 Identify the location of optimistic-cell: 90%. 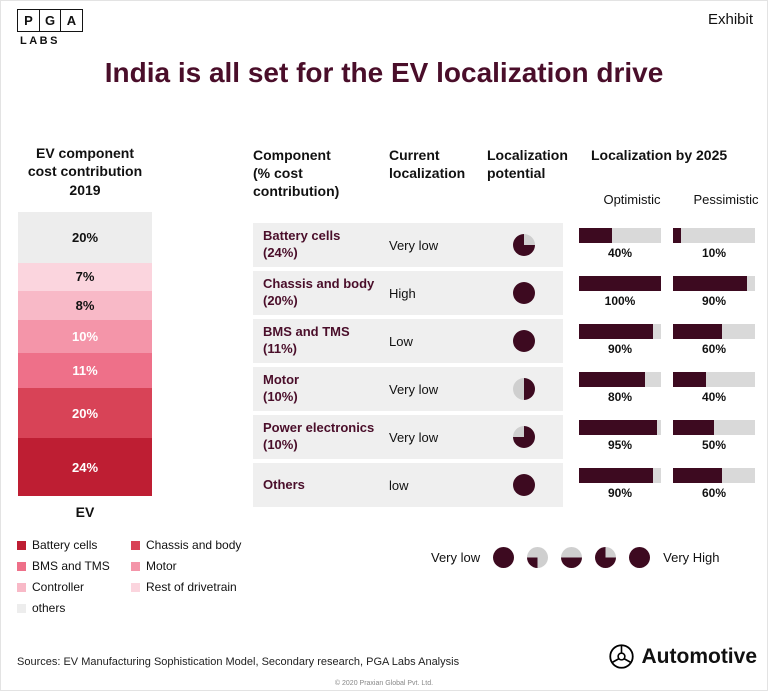
(620, 341).